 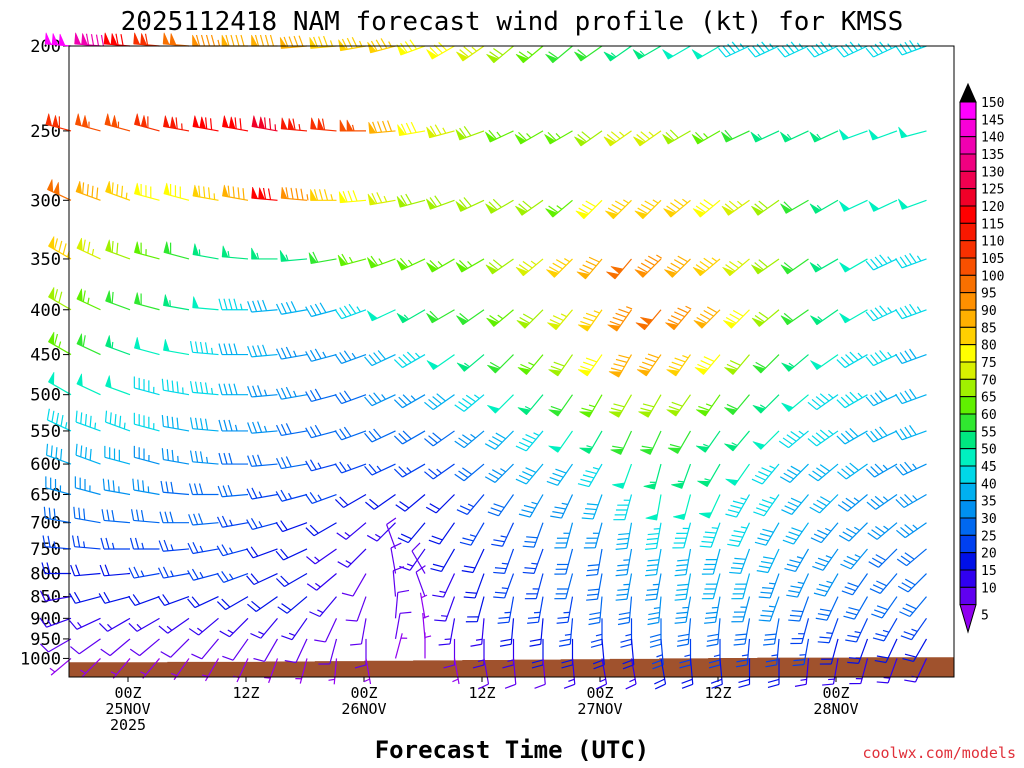 I want to click on colorbar-label: 30, so click(x=989, y=519).